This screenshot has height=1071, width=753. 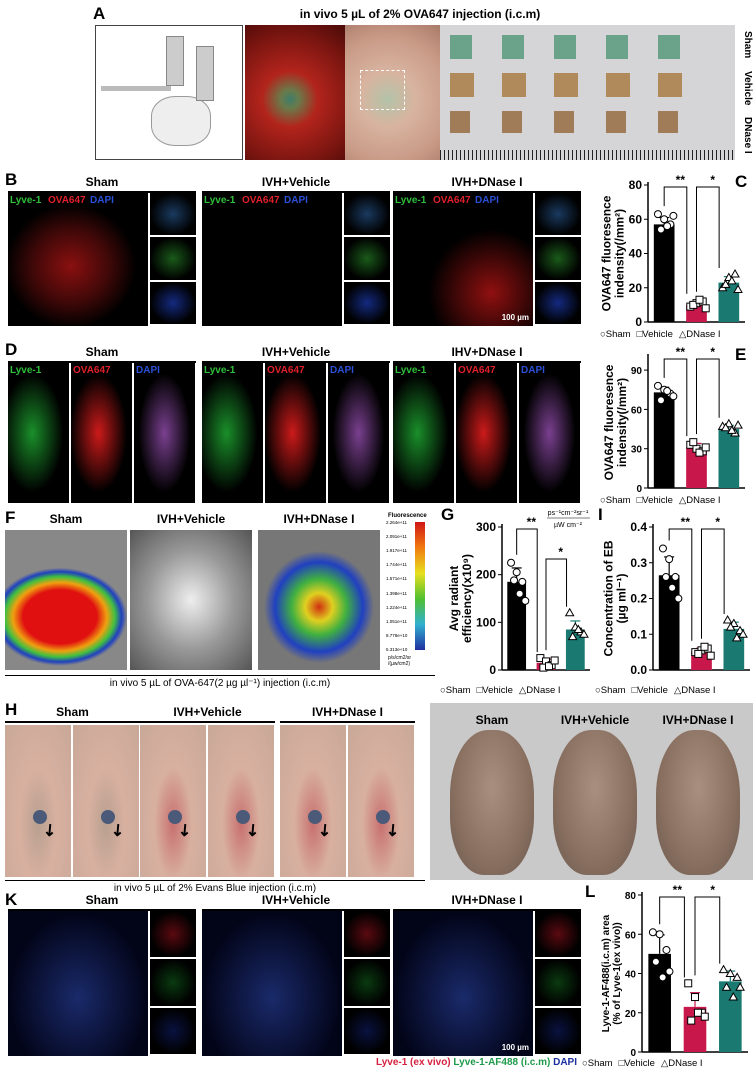 I want to click on y-tick-label: 0.4, so click(x=638, y=527).